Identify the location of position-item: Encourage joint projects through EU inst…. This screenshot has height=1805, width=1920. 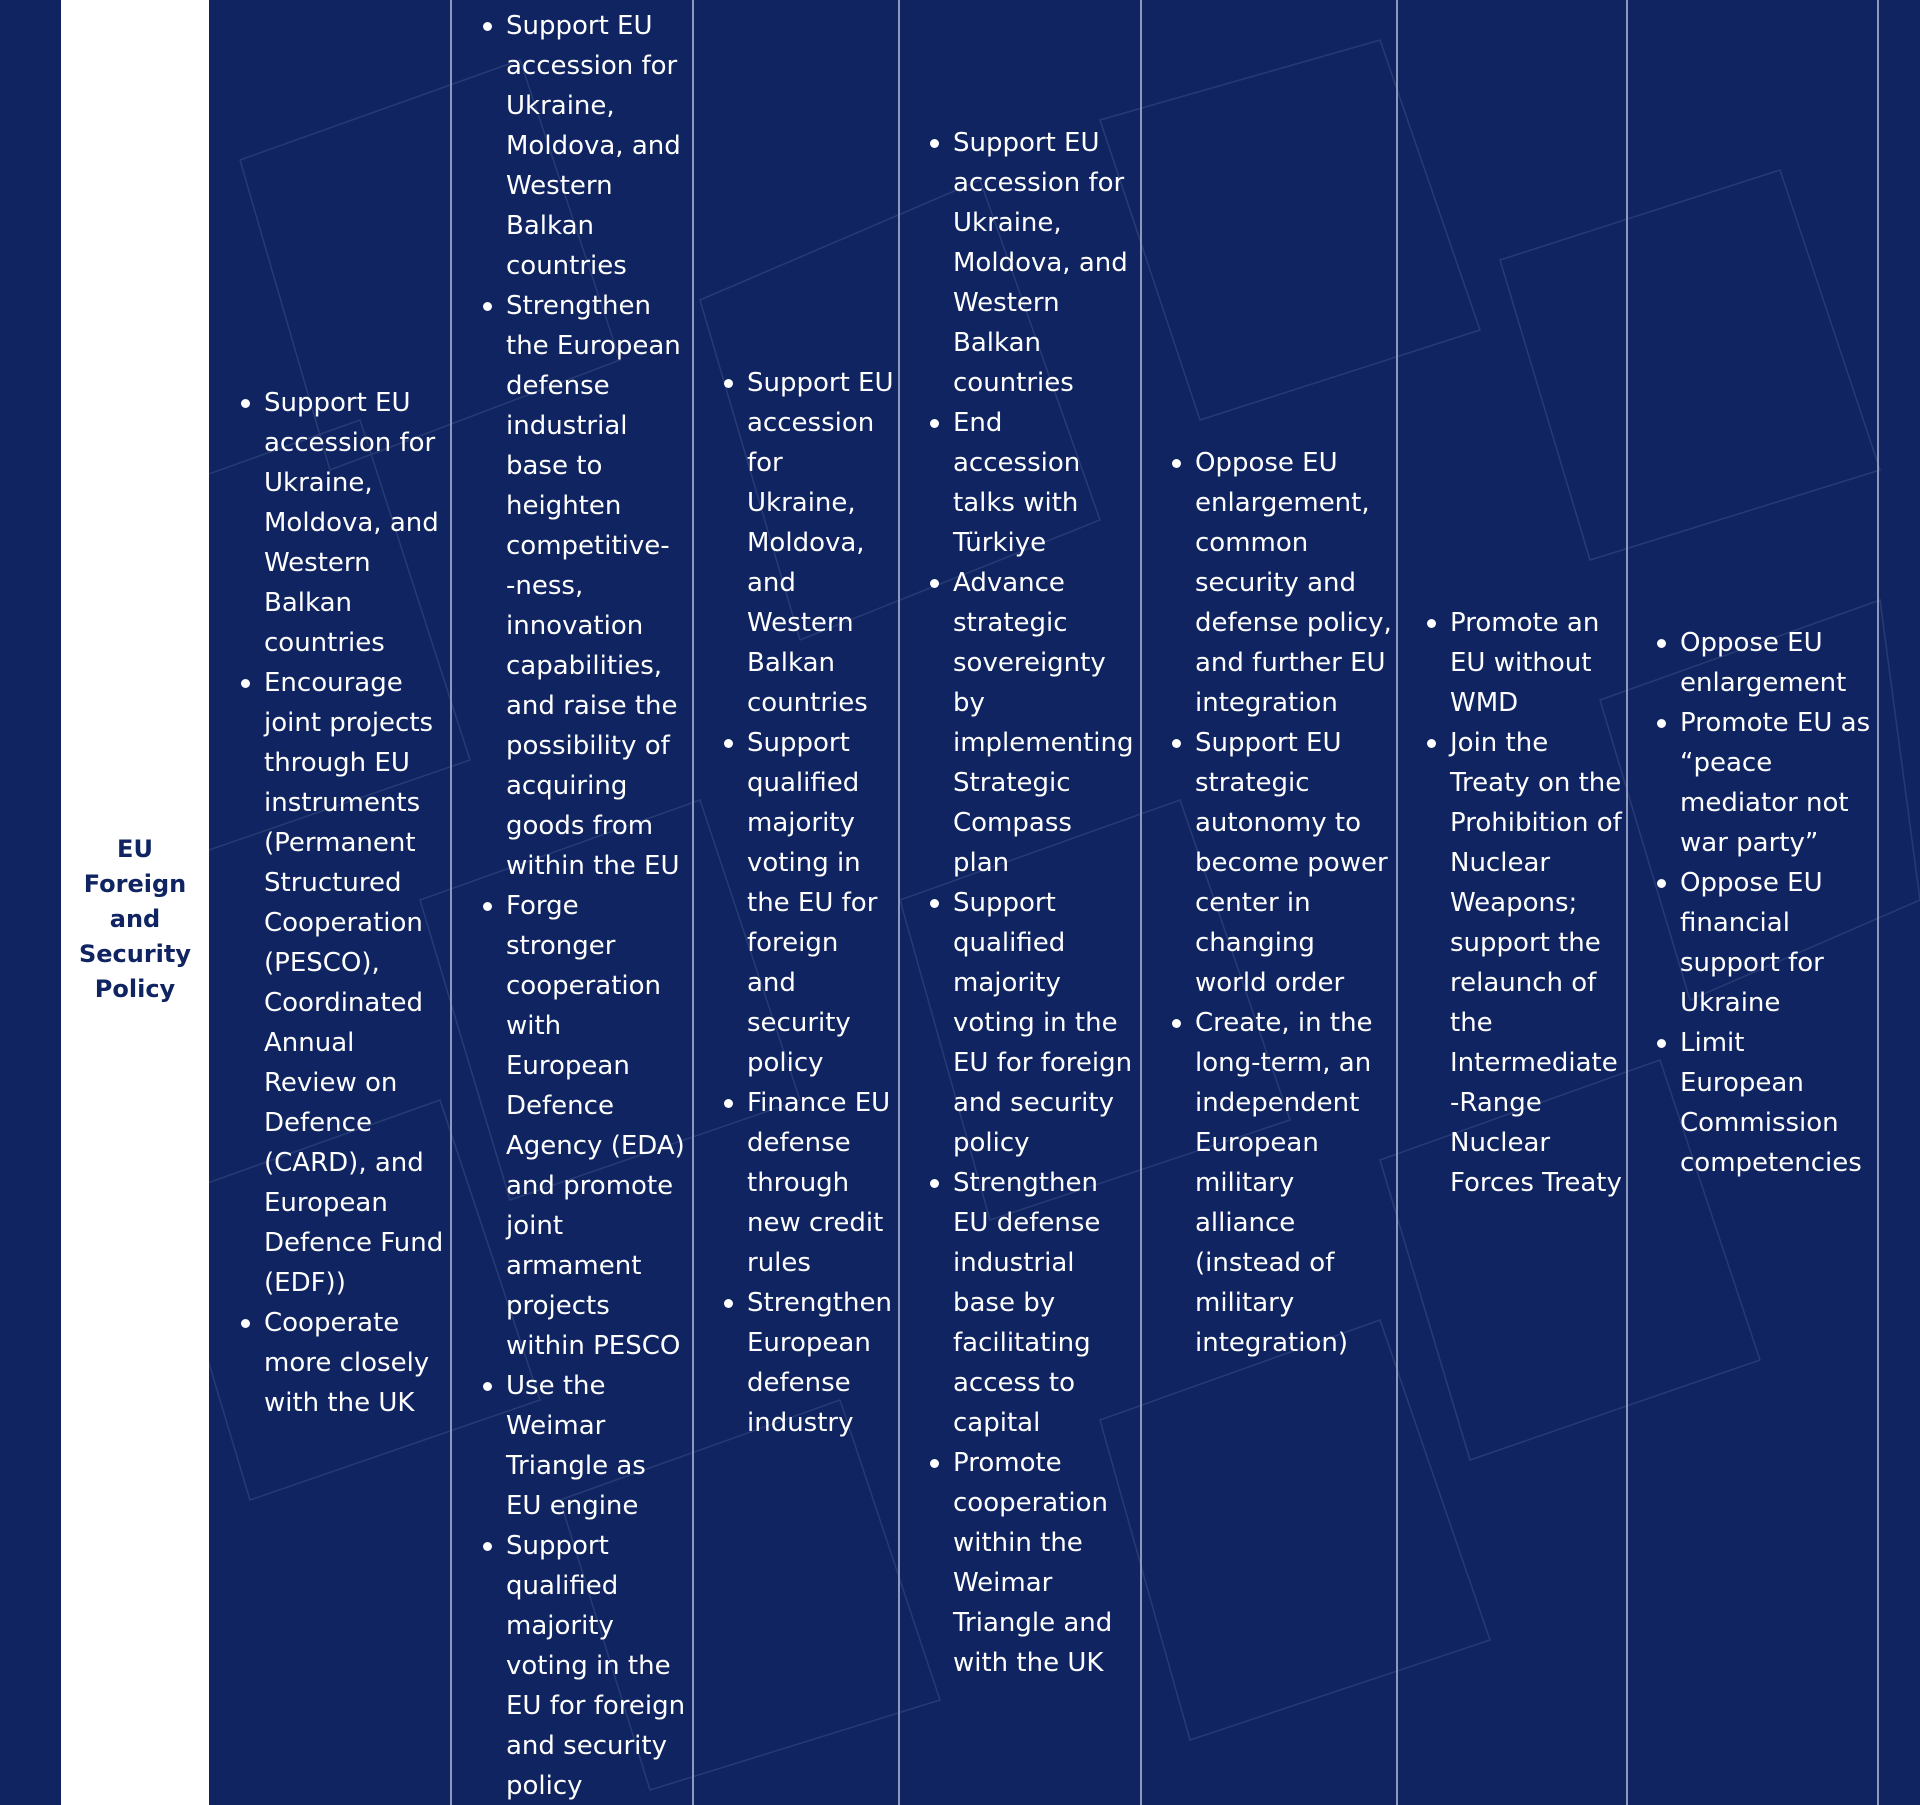
(343, 983).